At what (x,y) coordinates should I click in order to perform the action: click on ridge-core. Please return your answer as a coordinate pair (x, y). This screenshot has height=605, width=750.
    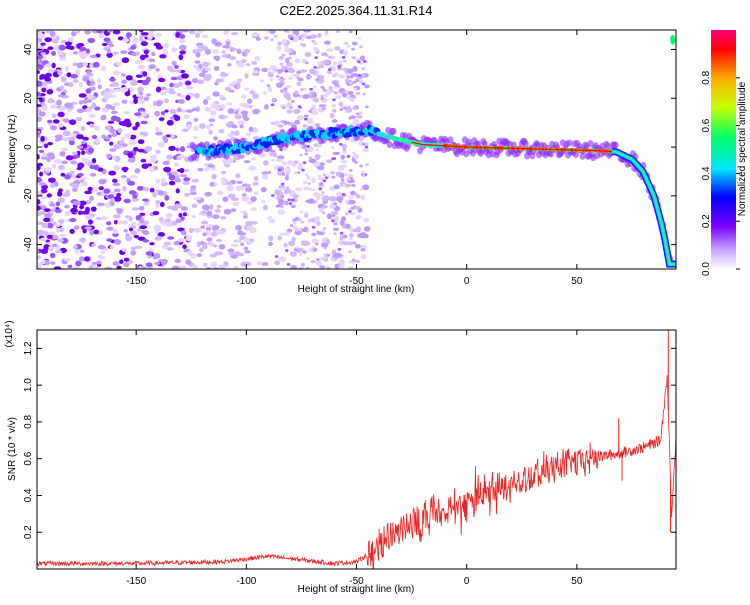
    Looking at the image, I should click on (238, 151).